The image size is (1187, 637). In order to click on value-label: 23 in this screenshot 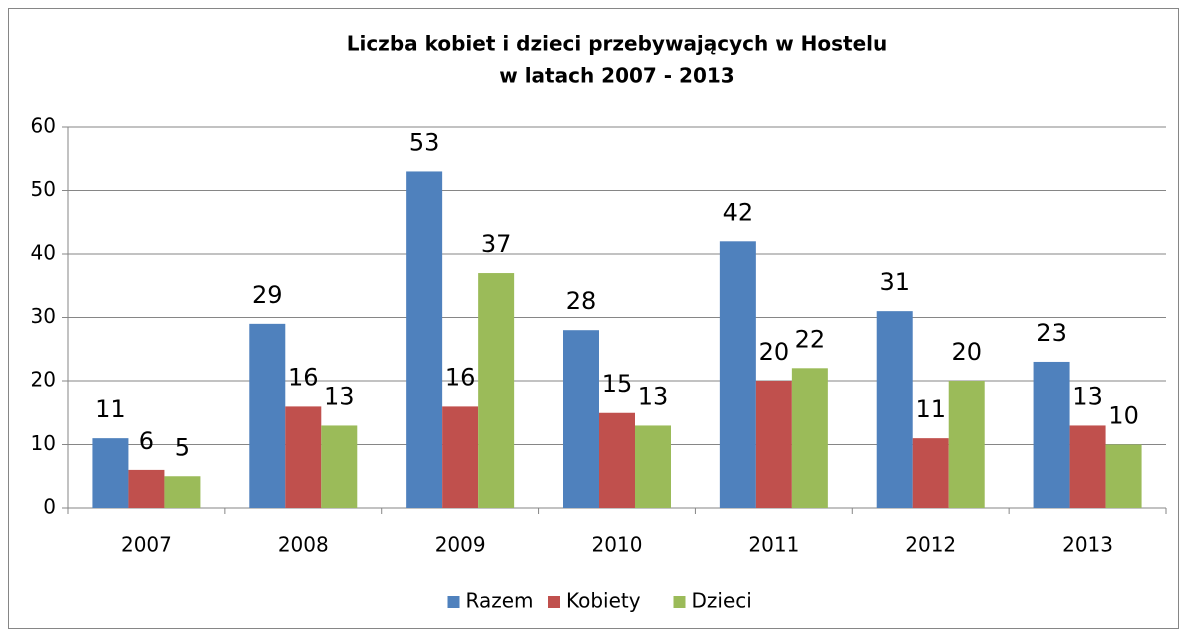, I will do `click(1051, 333)`.